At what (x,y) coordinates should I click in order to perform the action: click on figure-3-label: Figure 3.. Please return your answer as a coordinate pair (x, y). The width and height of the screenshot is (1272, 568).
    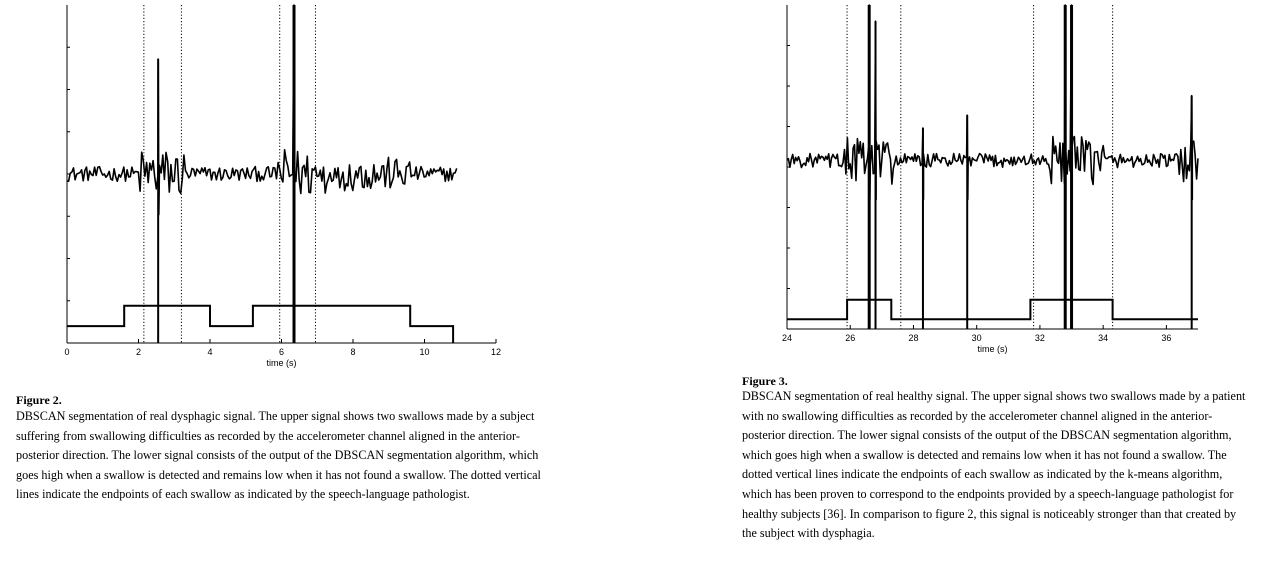
    Looking at the image, I should click on (765, 381).